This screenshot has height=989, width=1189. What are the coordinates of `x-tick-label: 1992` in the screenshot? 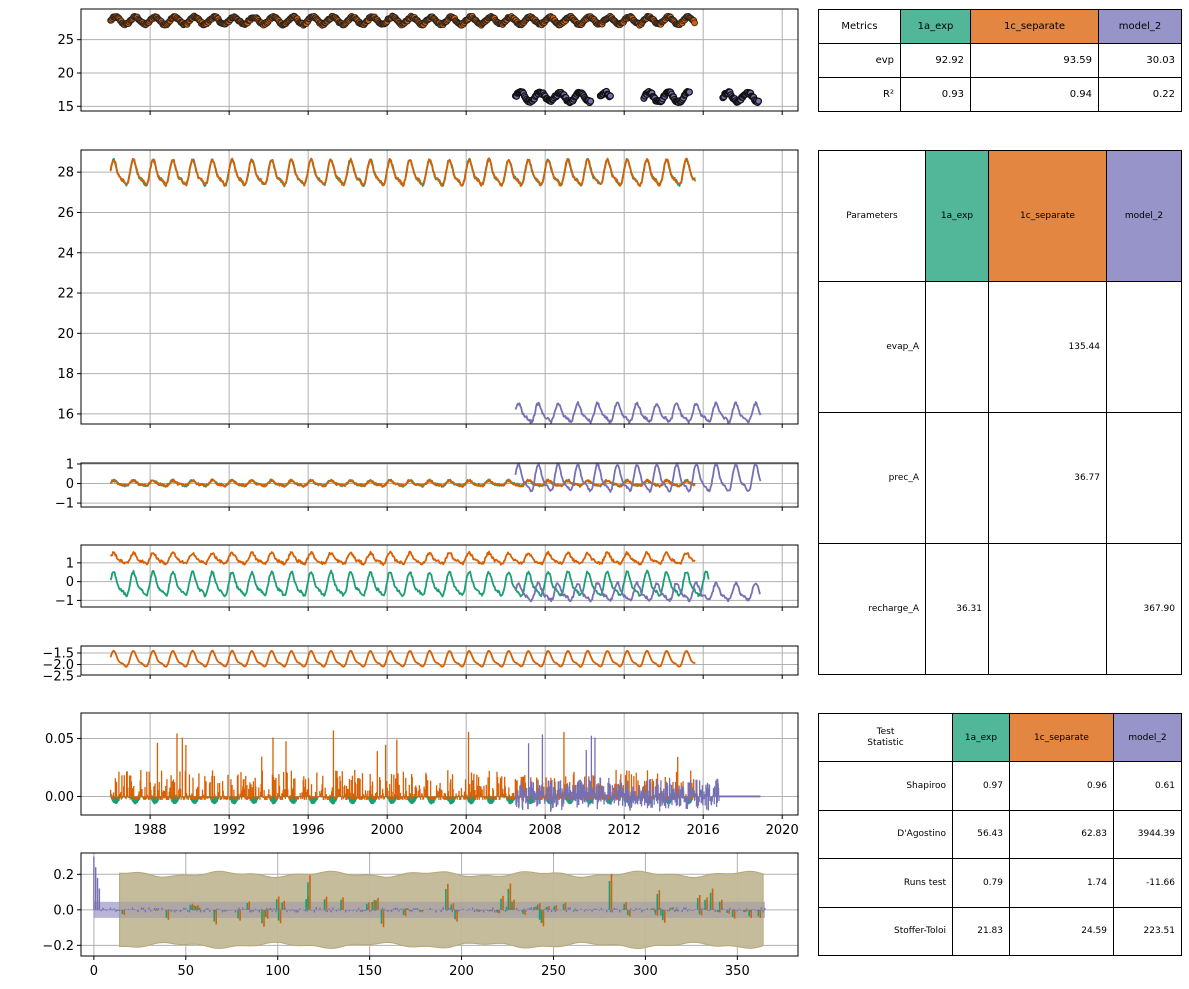 It's located at (229, 830).